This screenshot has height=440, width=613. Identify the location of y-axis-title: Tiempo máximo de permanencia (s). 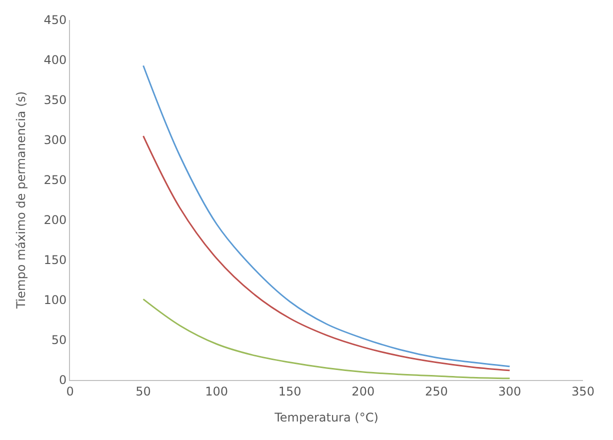
(21, 200).